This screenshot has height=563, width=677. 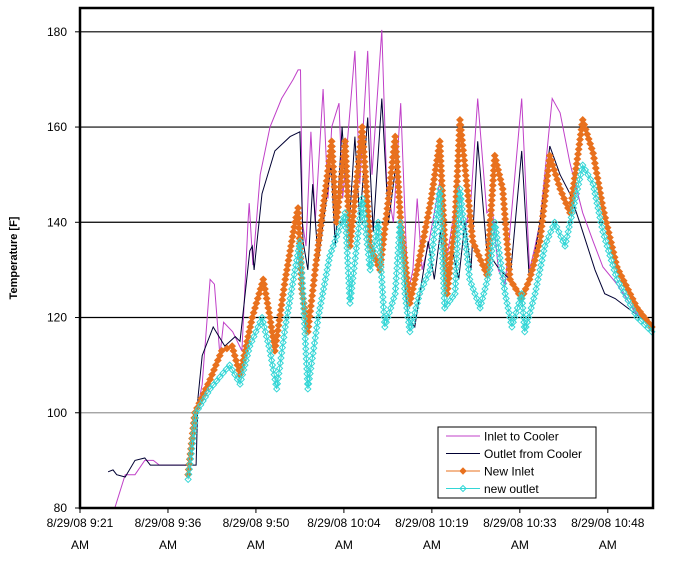 What do you see at coordinates (61, 508) in the screenshot?
I see `y-tick-label: 80` at bounding box center [61, 508].